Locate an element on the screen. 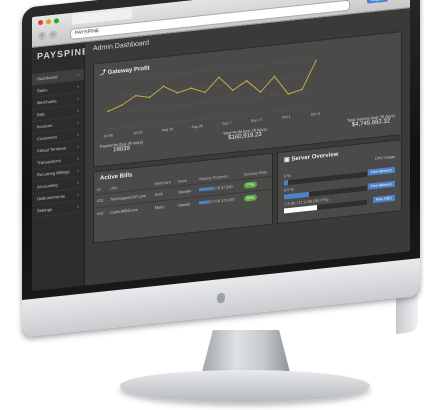 The height and width of the screenshot is (410, 424). sidebar-item-label: Bills is located at coordinates (41, 114).